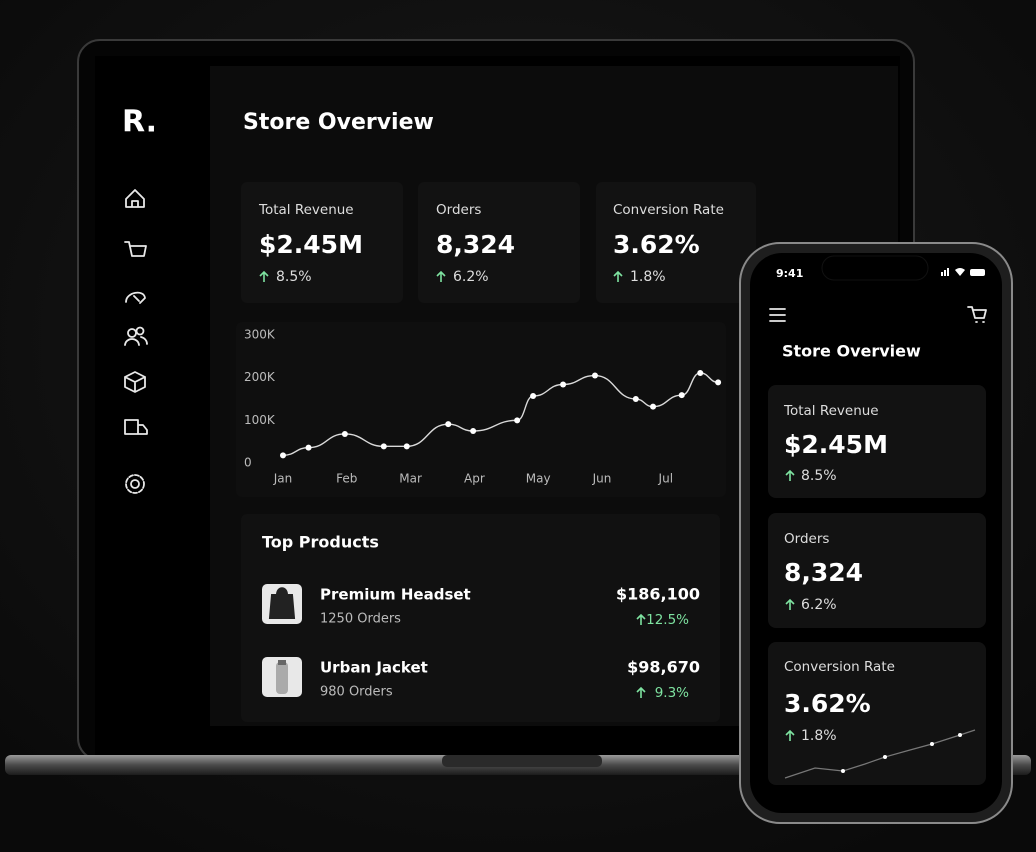 The height and width of the screenshot is (852, 1036). I want to click on product-name: Premium Headset, so click(395, 595).